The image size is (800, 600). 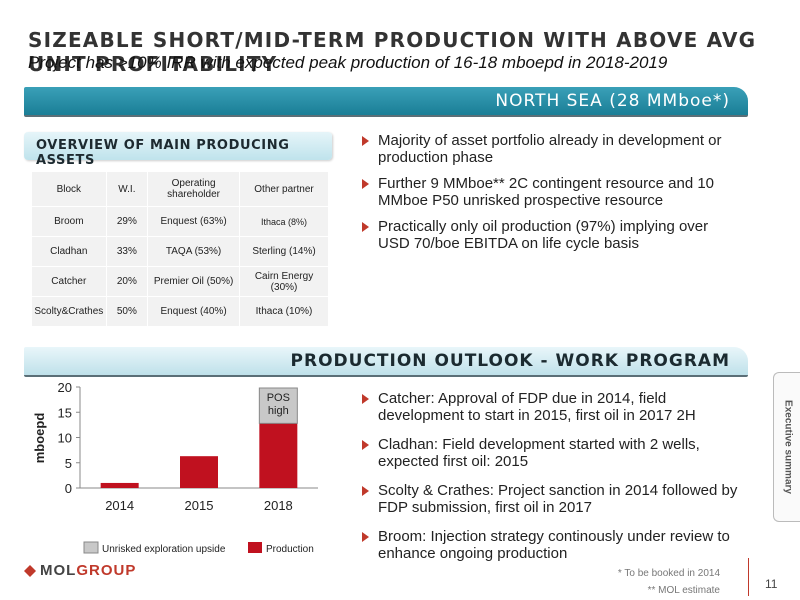 I want to click on bar-annotation: high, so click(x=278, y=411).